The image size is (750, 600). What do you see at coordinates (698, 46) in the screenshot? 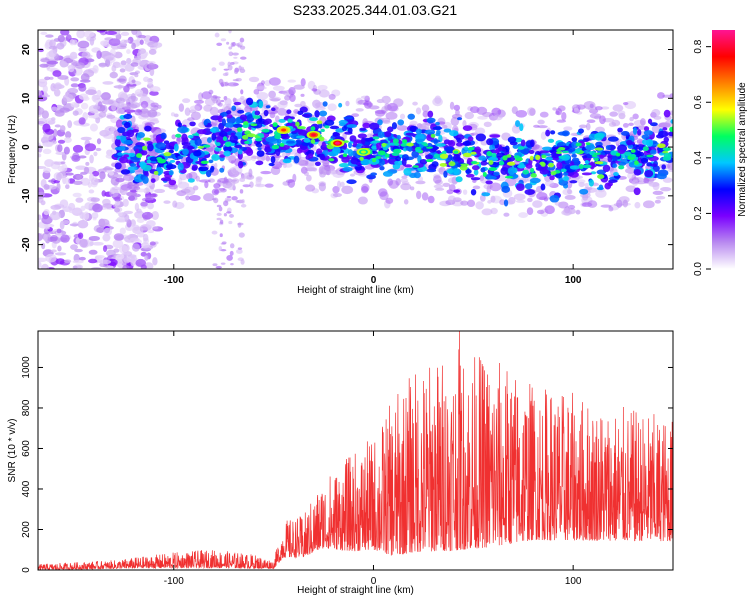
I see `colorbar-tick-label: 0.8` at bounding box center [698, 46].